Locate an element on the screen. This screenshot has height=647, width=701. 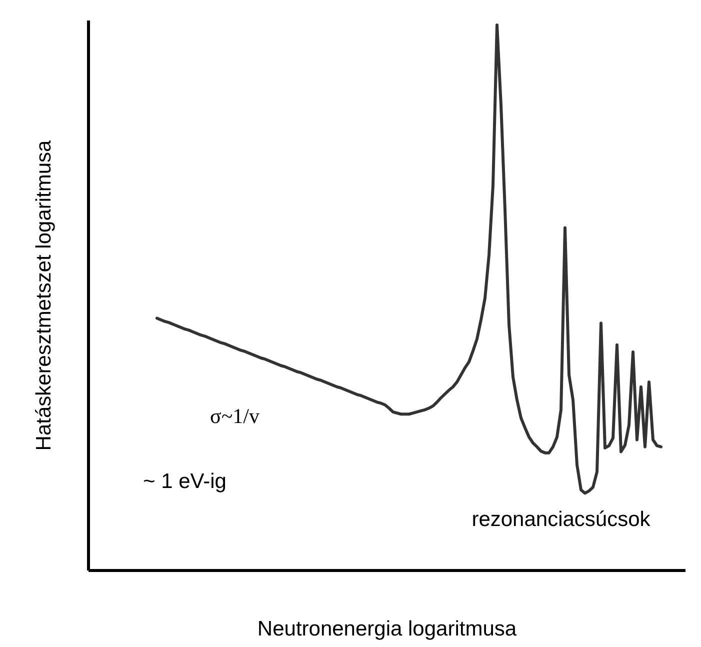
x-axis-title: Neutronenergia logaritmusa is located at coordinates (387, 629).